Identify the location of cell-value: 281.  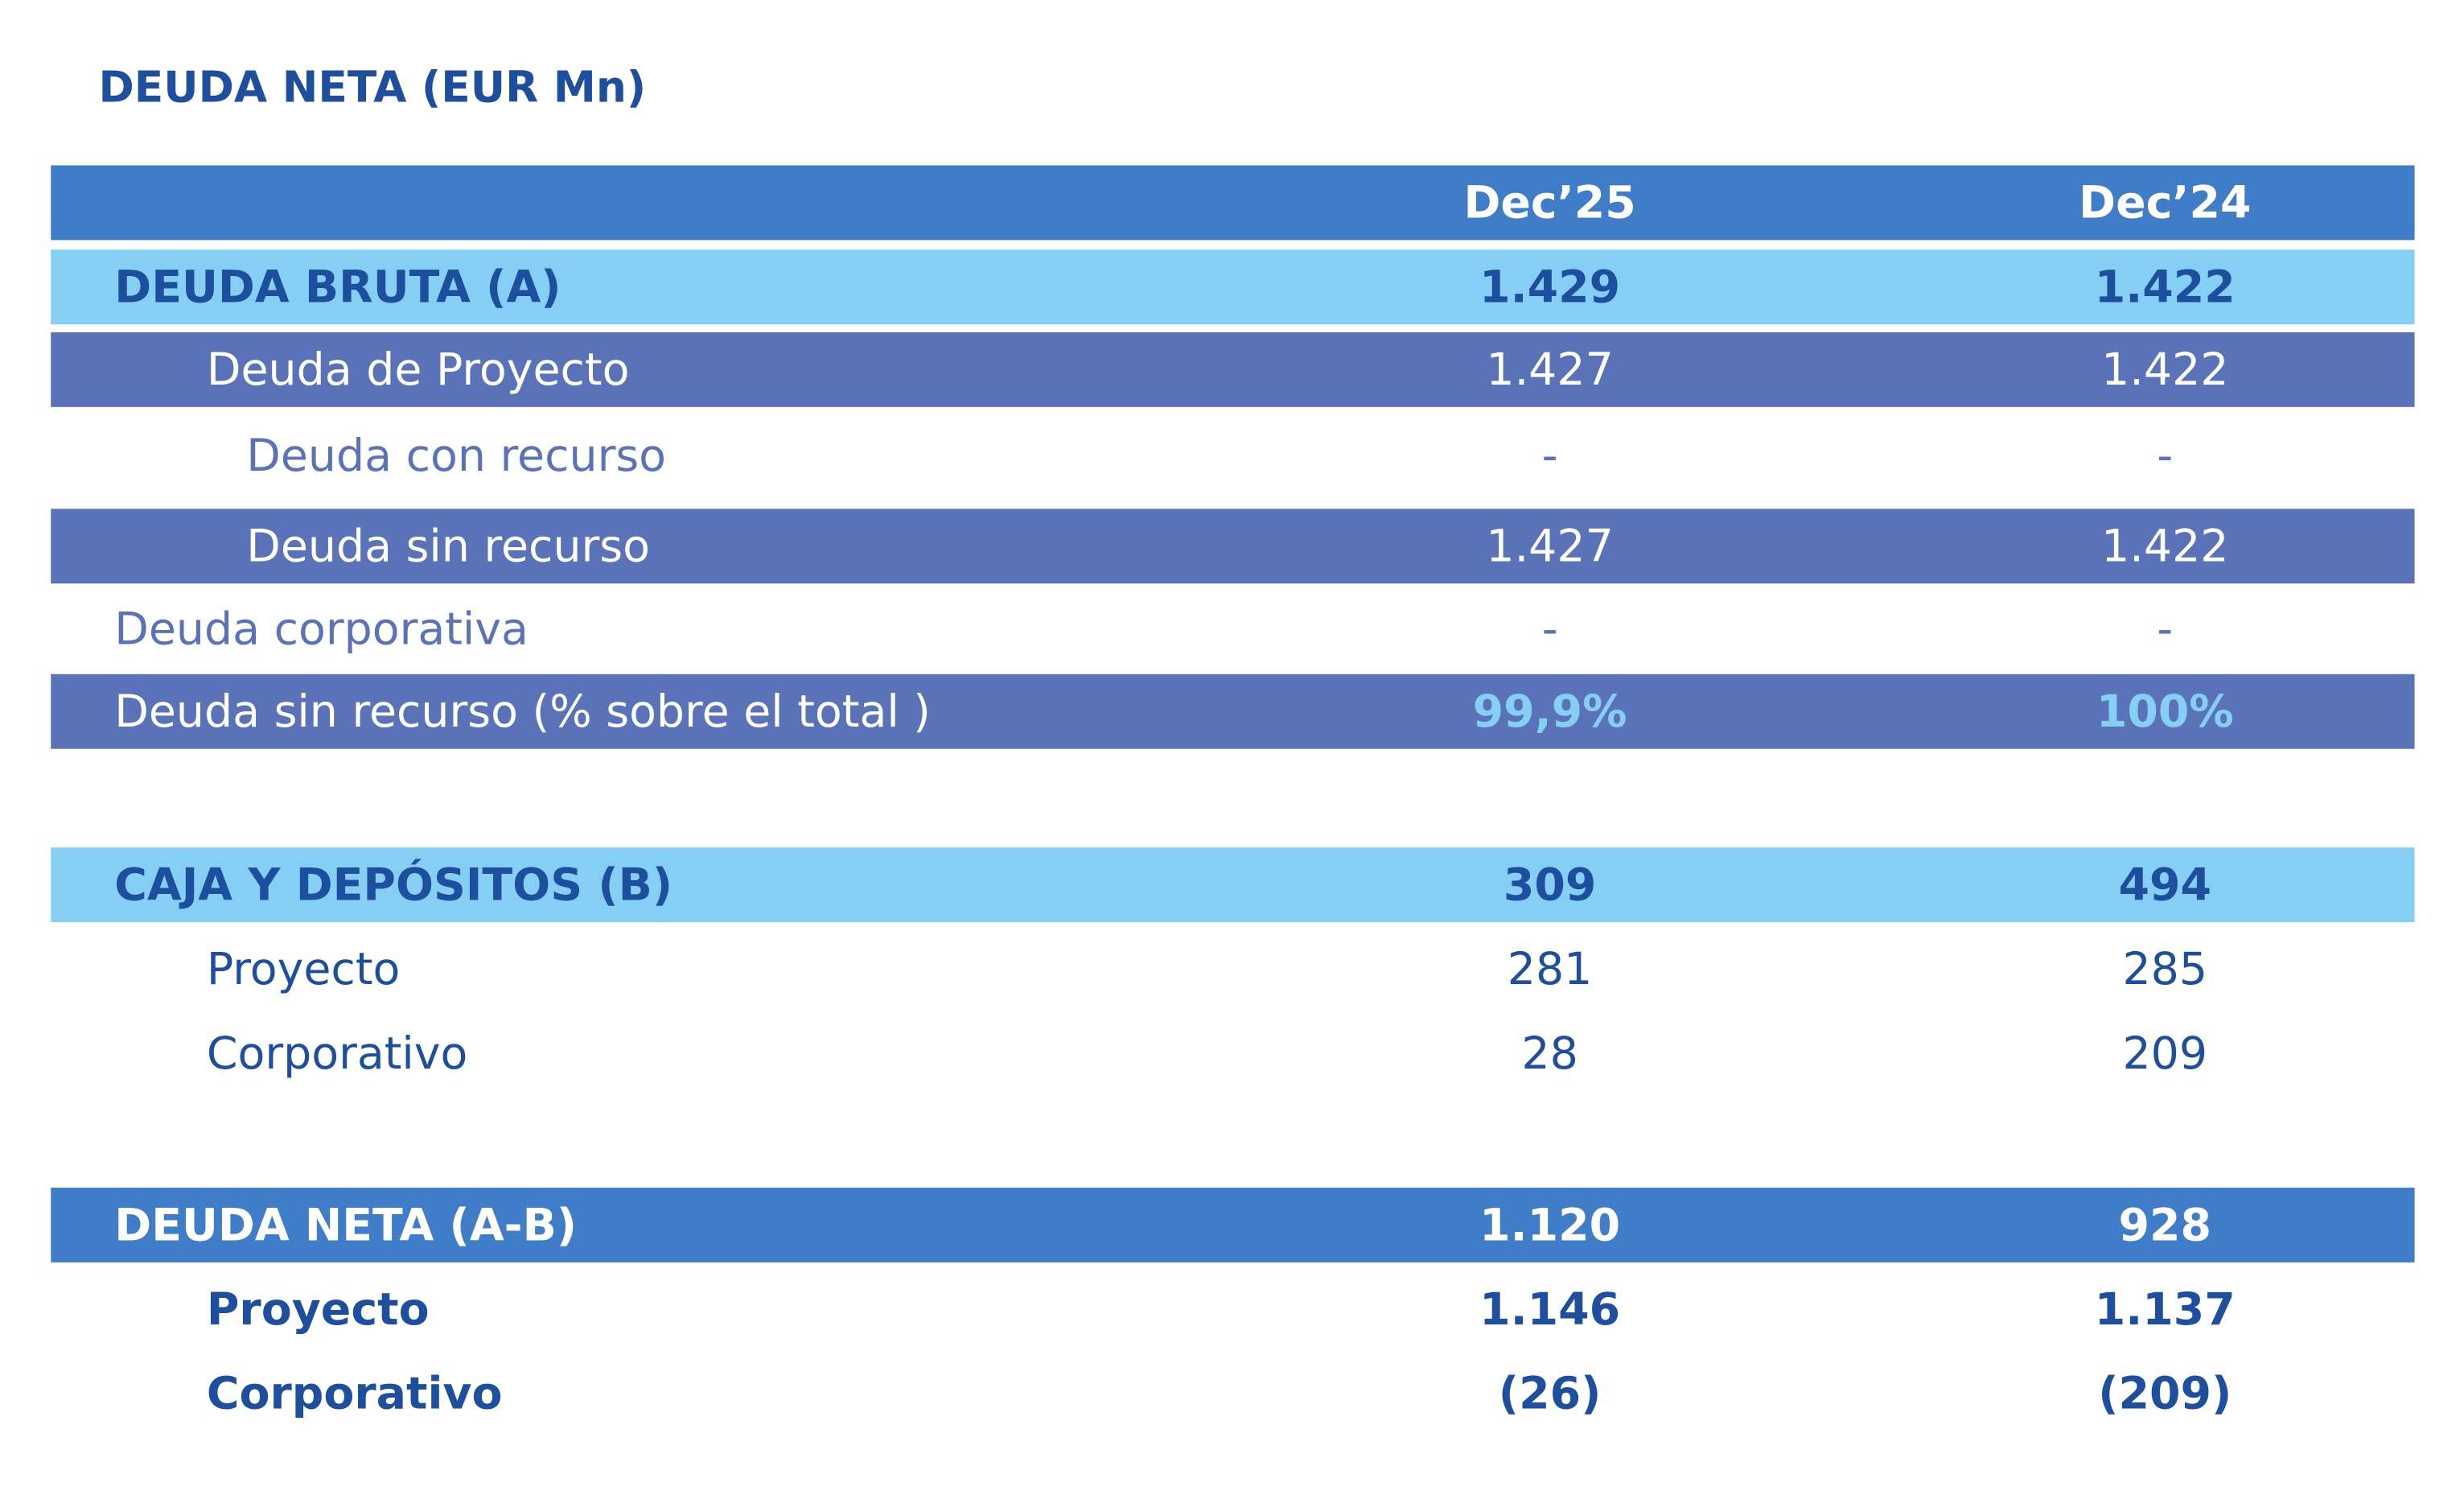
(1550, 968).